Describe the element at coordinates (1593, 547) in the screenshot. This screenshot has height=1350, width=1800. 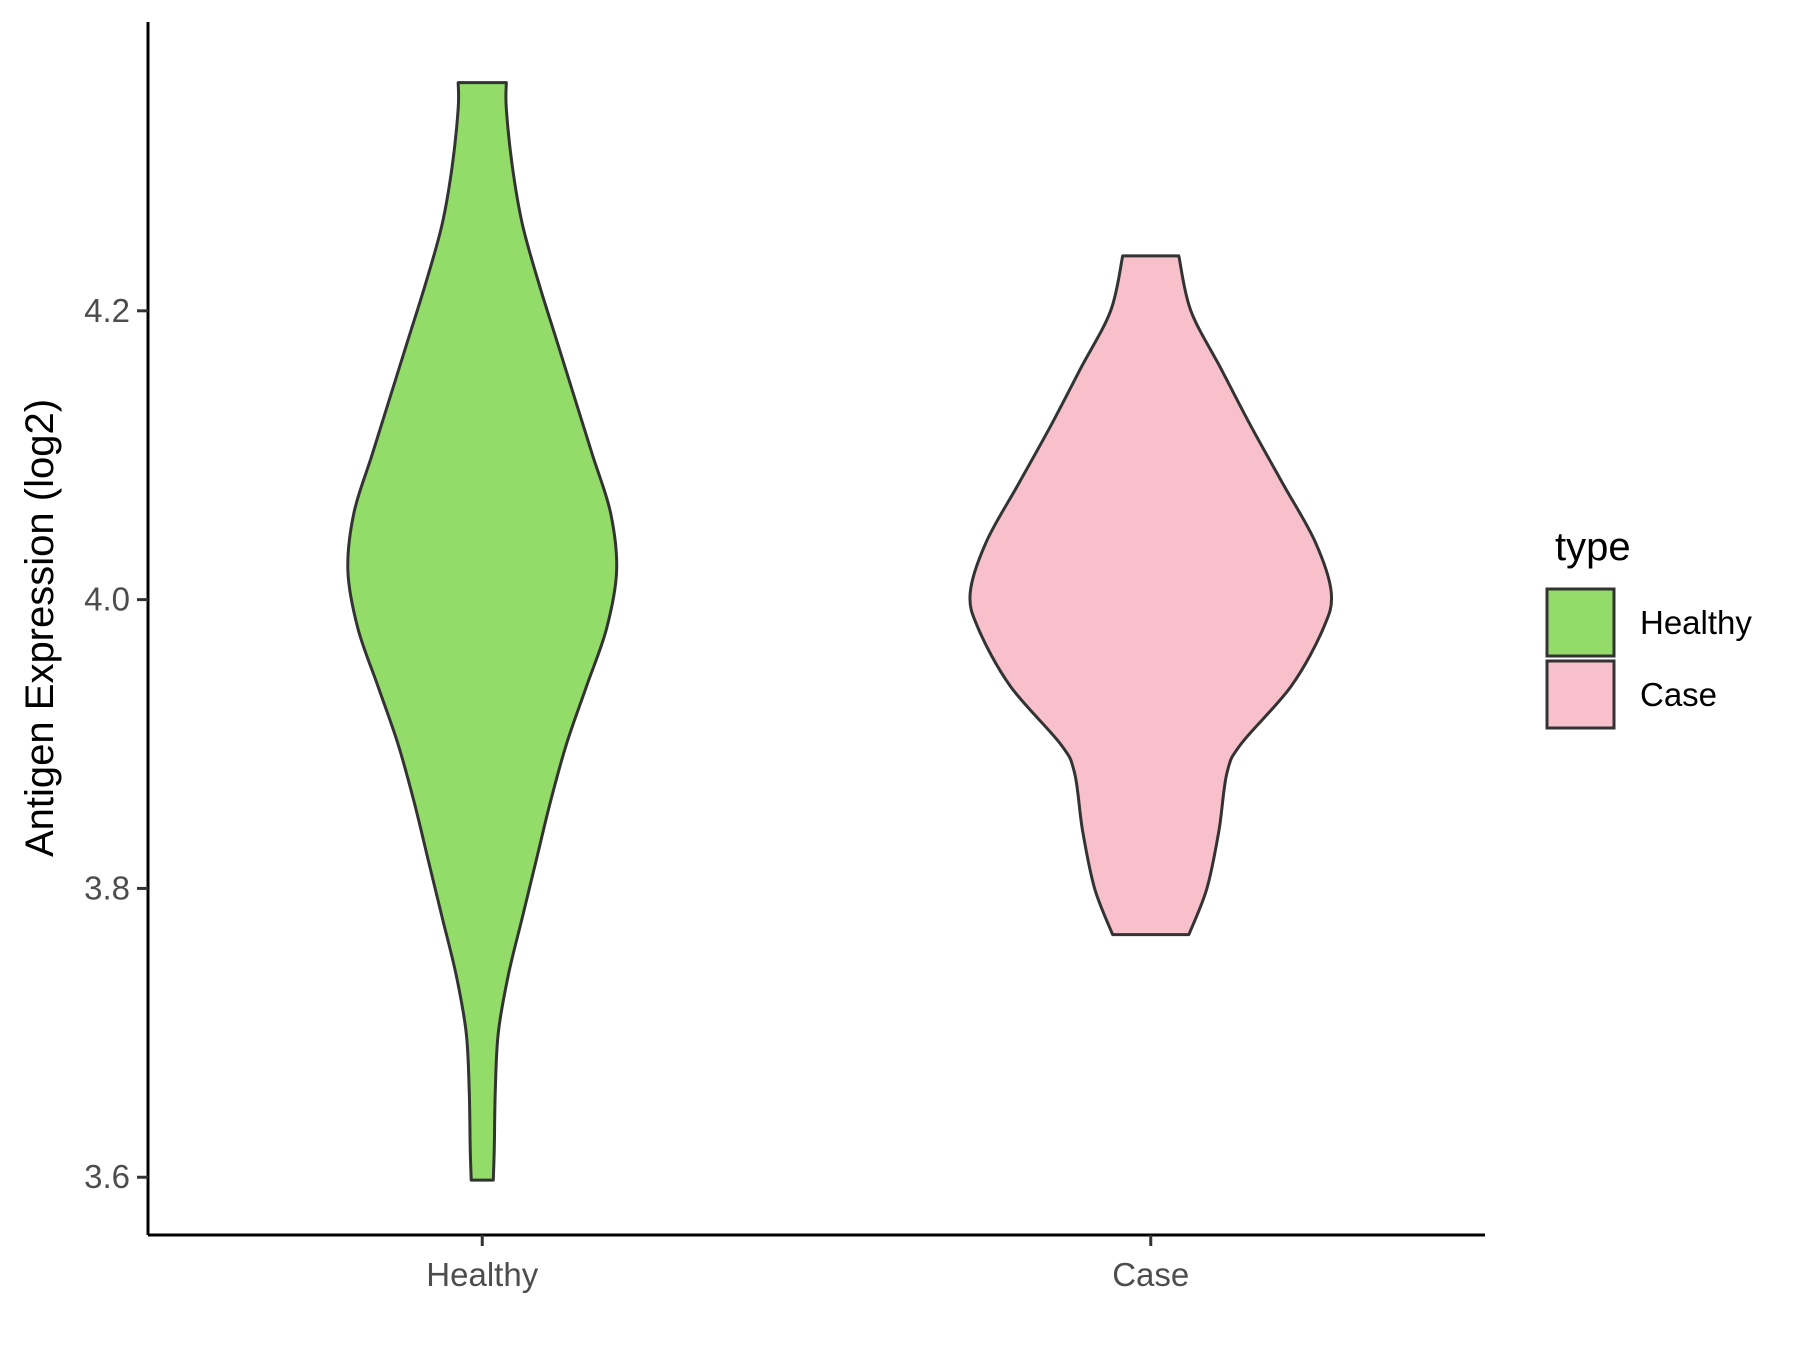
I see `legend-title: type` at that location.